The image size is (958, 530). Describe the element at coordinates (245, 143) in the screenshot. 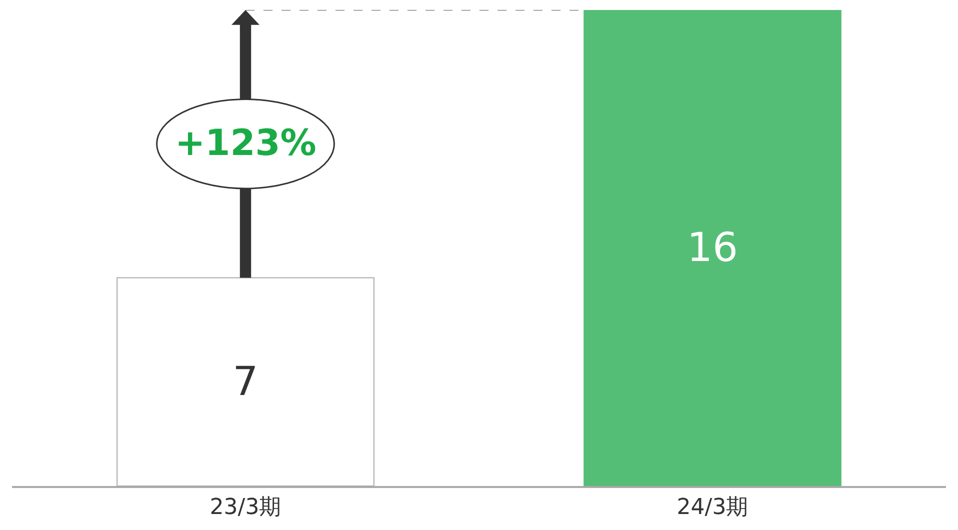

I see `annotation: +123%` at that location.